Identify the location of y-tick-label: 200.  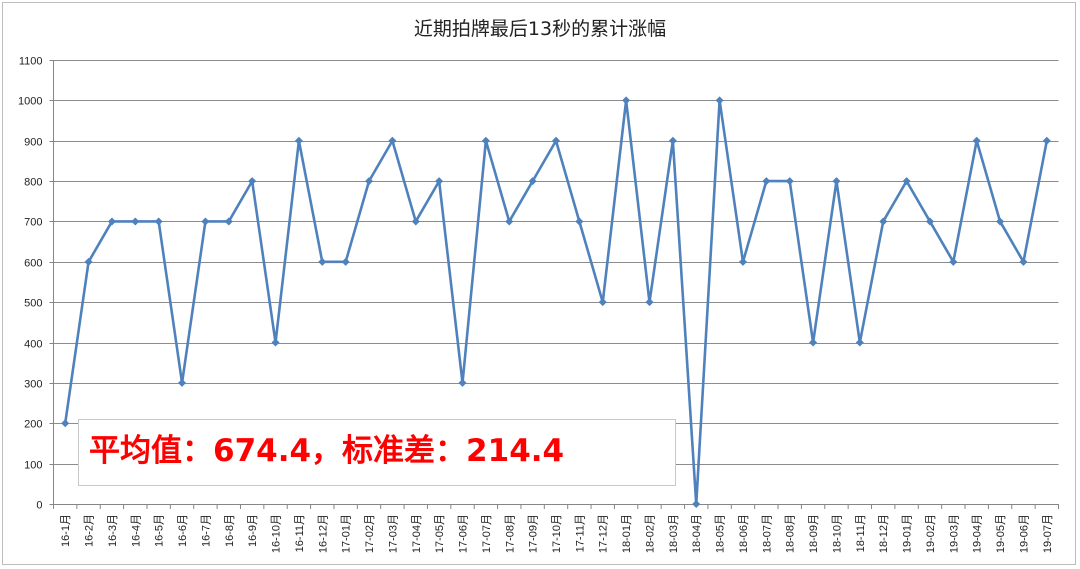
(33, 425).